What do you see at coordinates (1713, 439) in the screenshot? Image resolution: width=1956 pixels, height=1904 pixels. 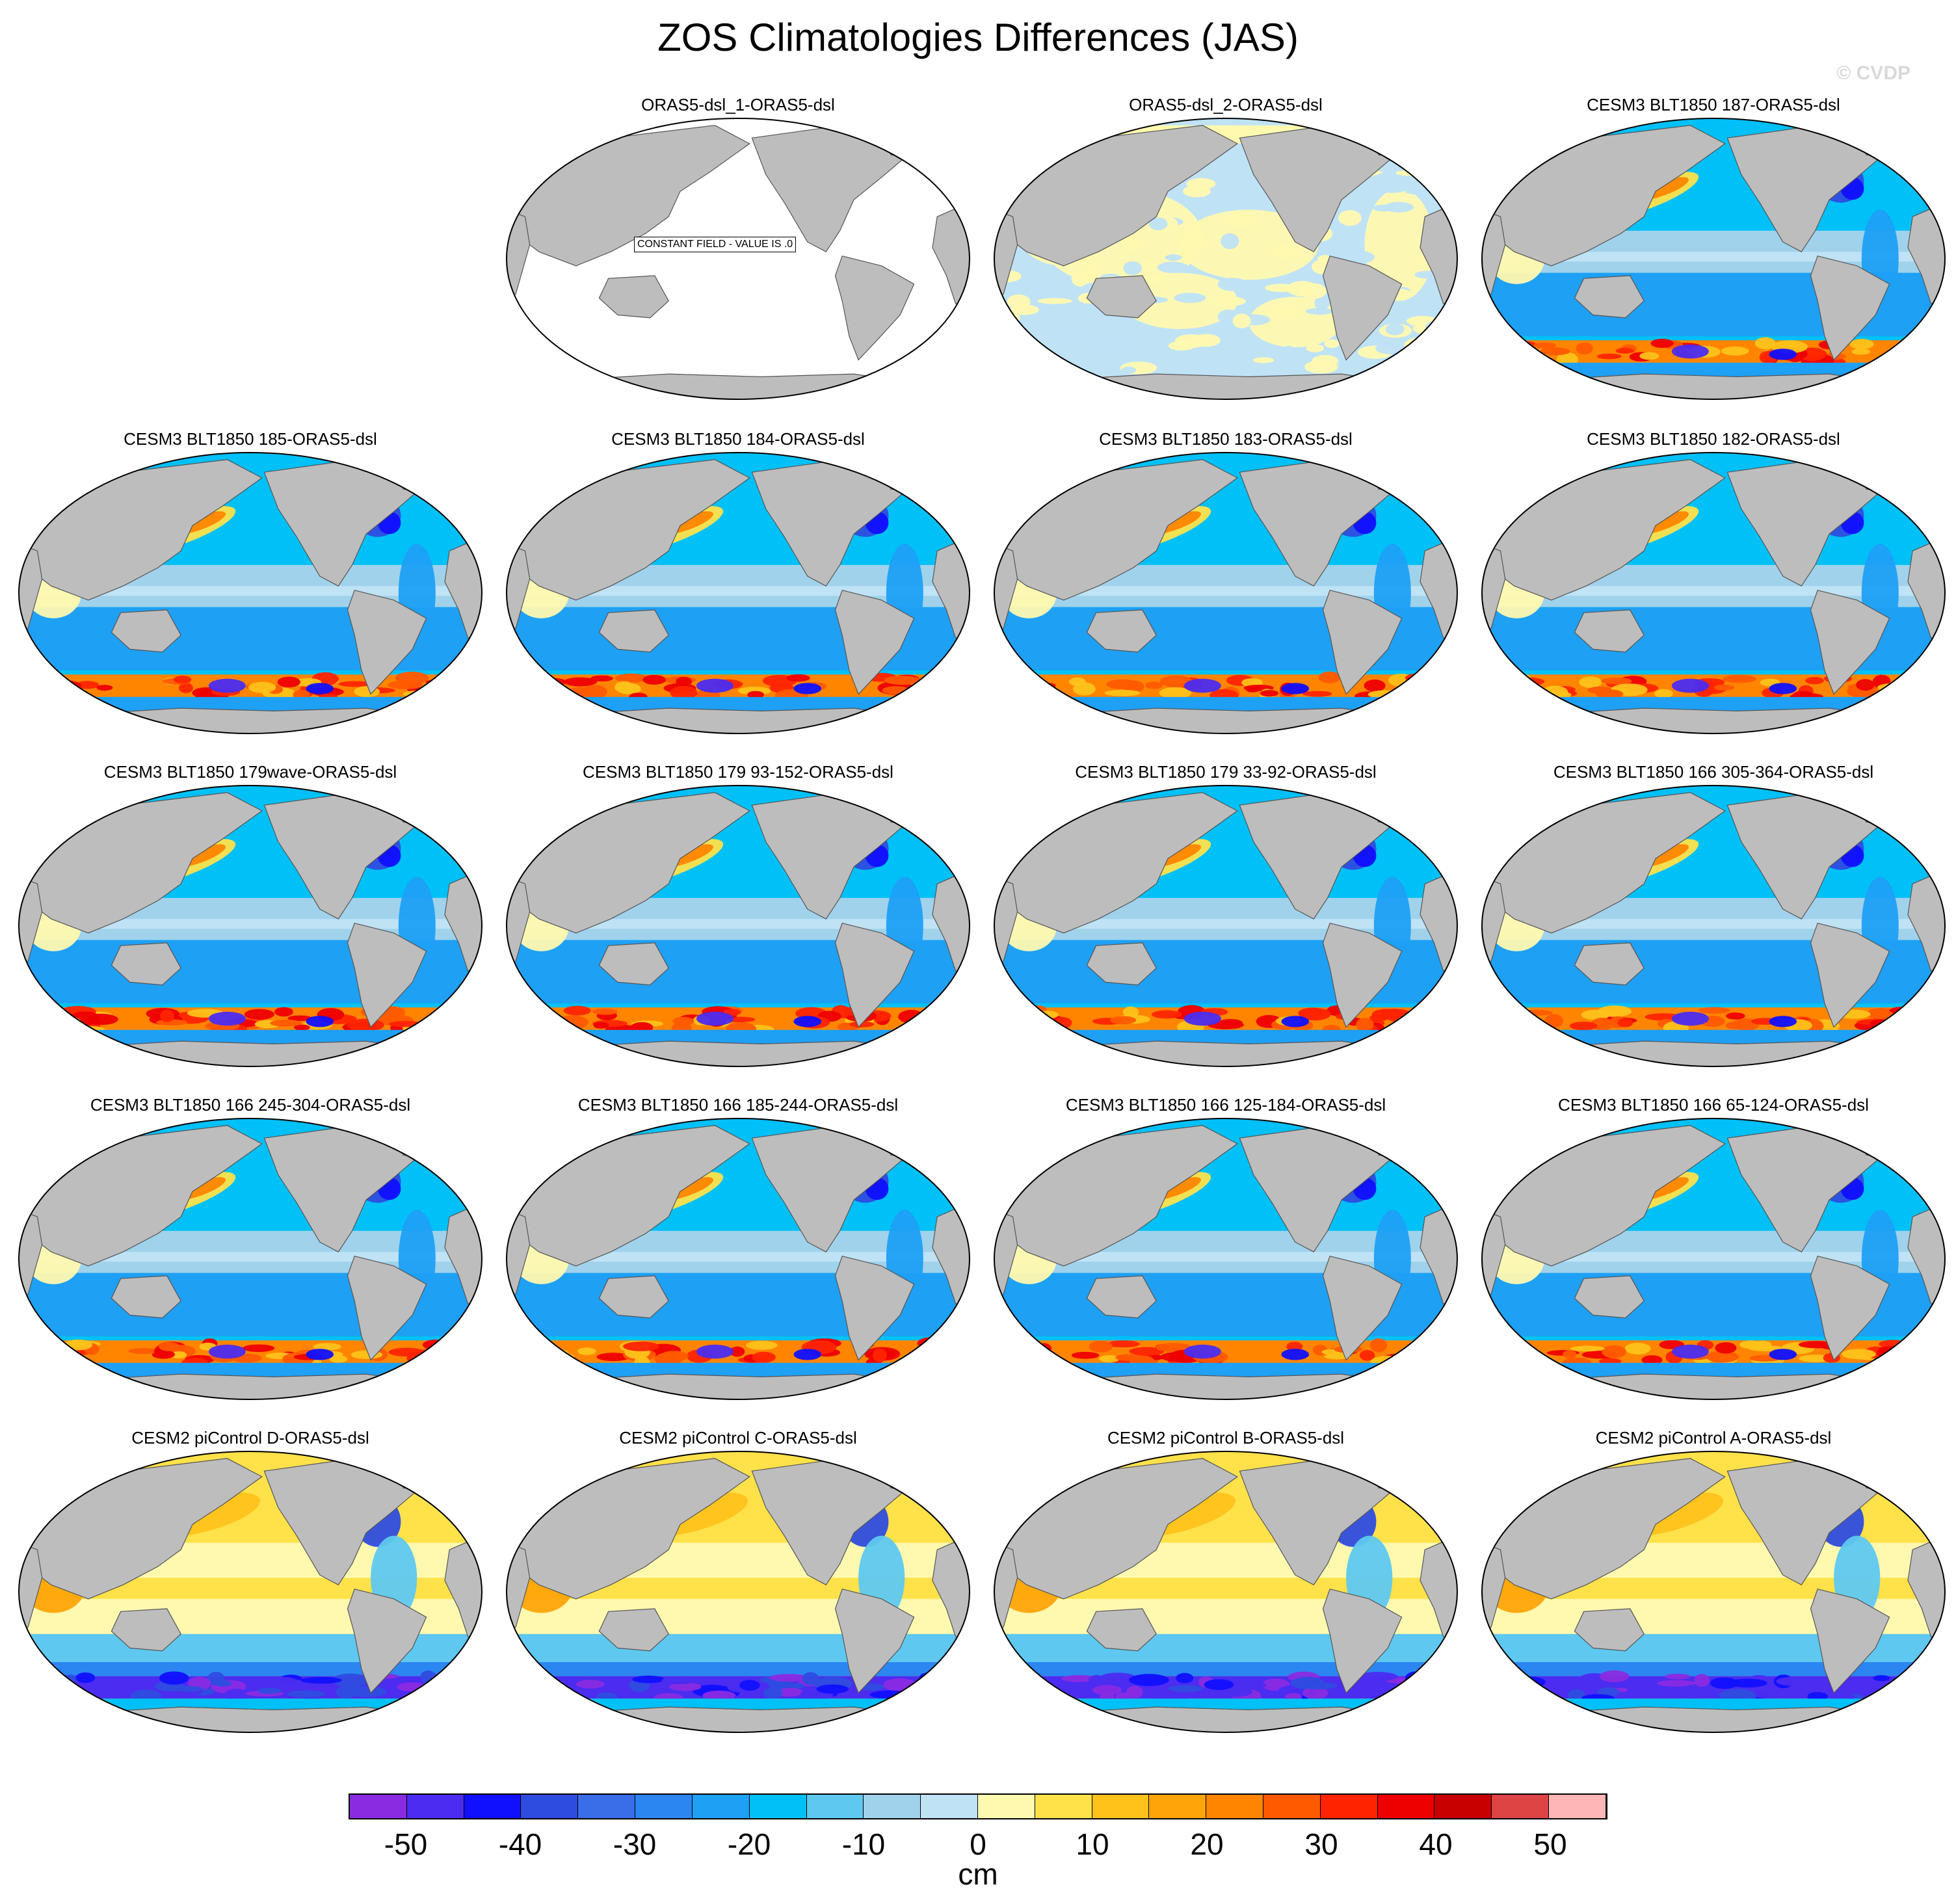 I see `map-panel-title: CESM3 BLT1850 182-ORAS5-dsl` at bounding box center [1713, 439].